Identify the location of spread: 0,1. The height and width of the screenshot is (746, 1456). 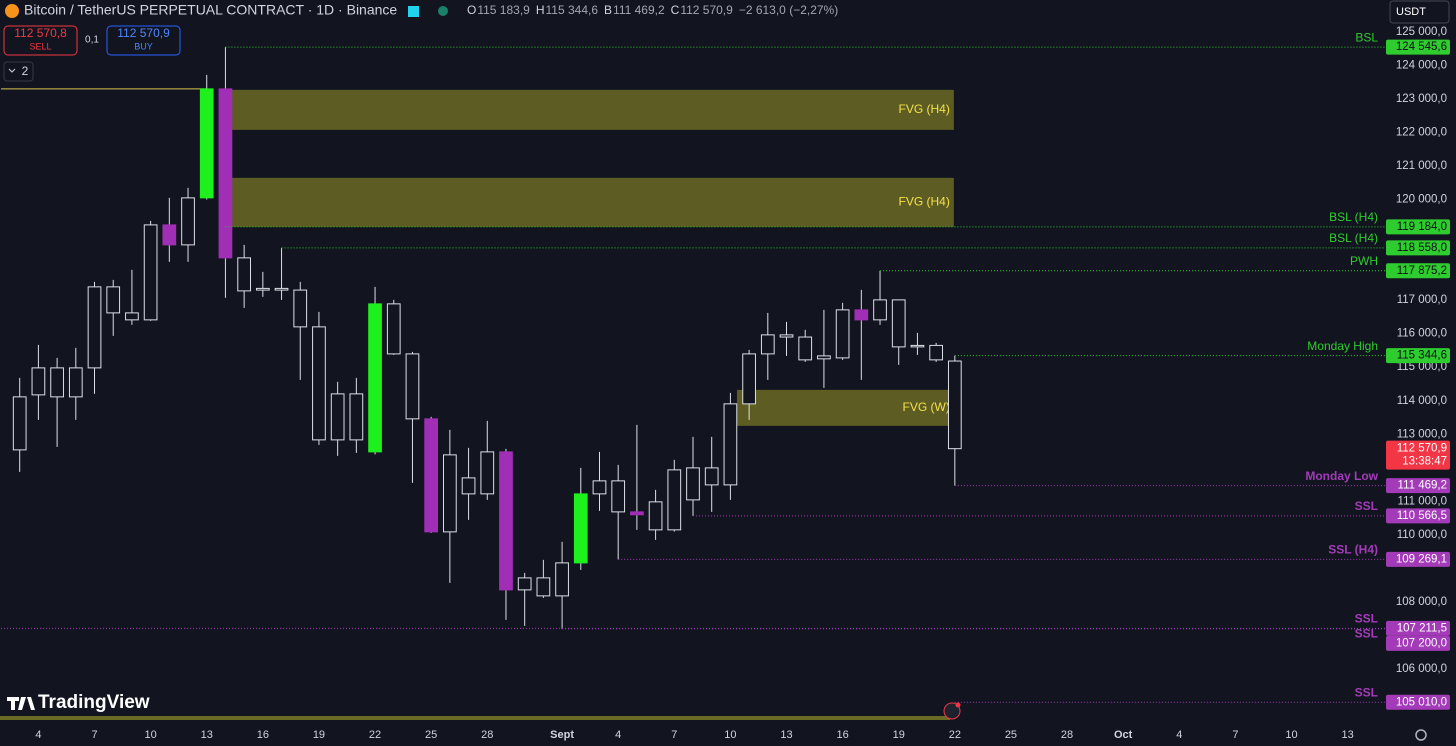
(92, 40).